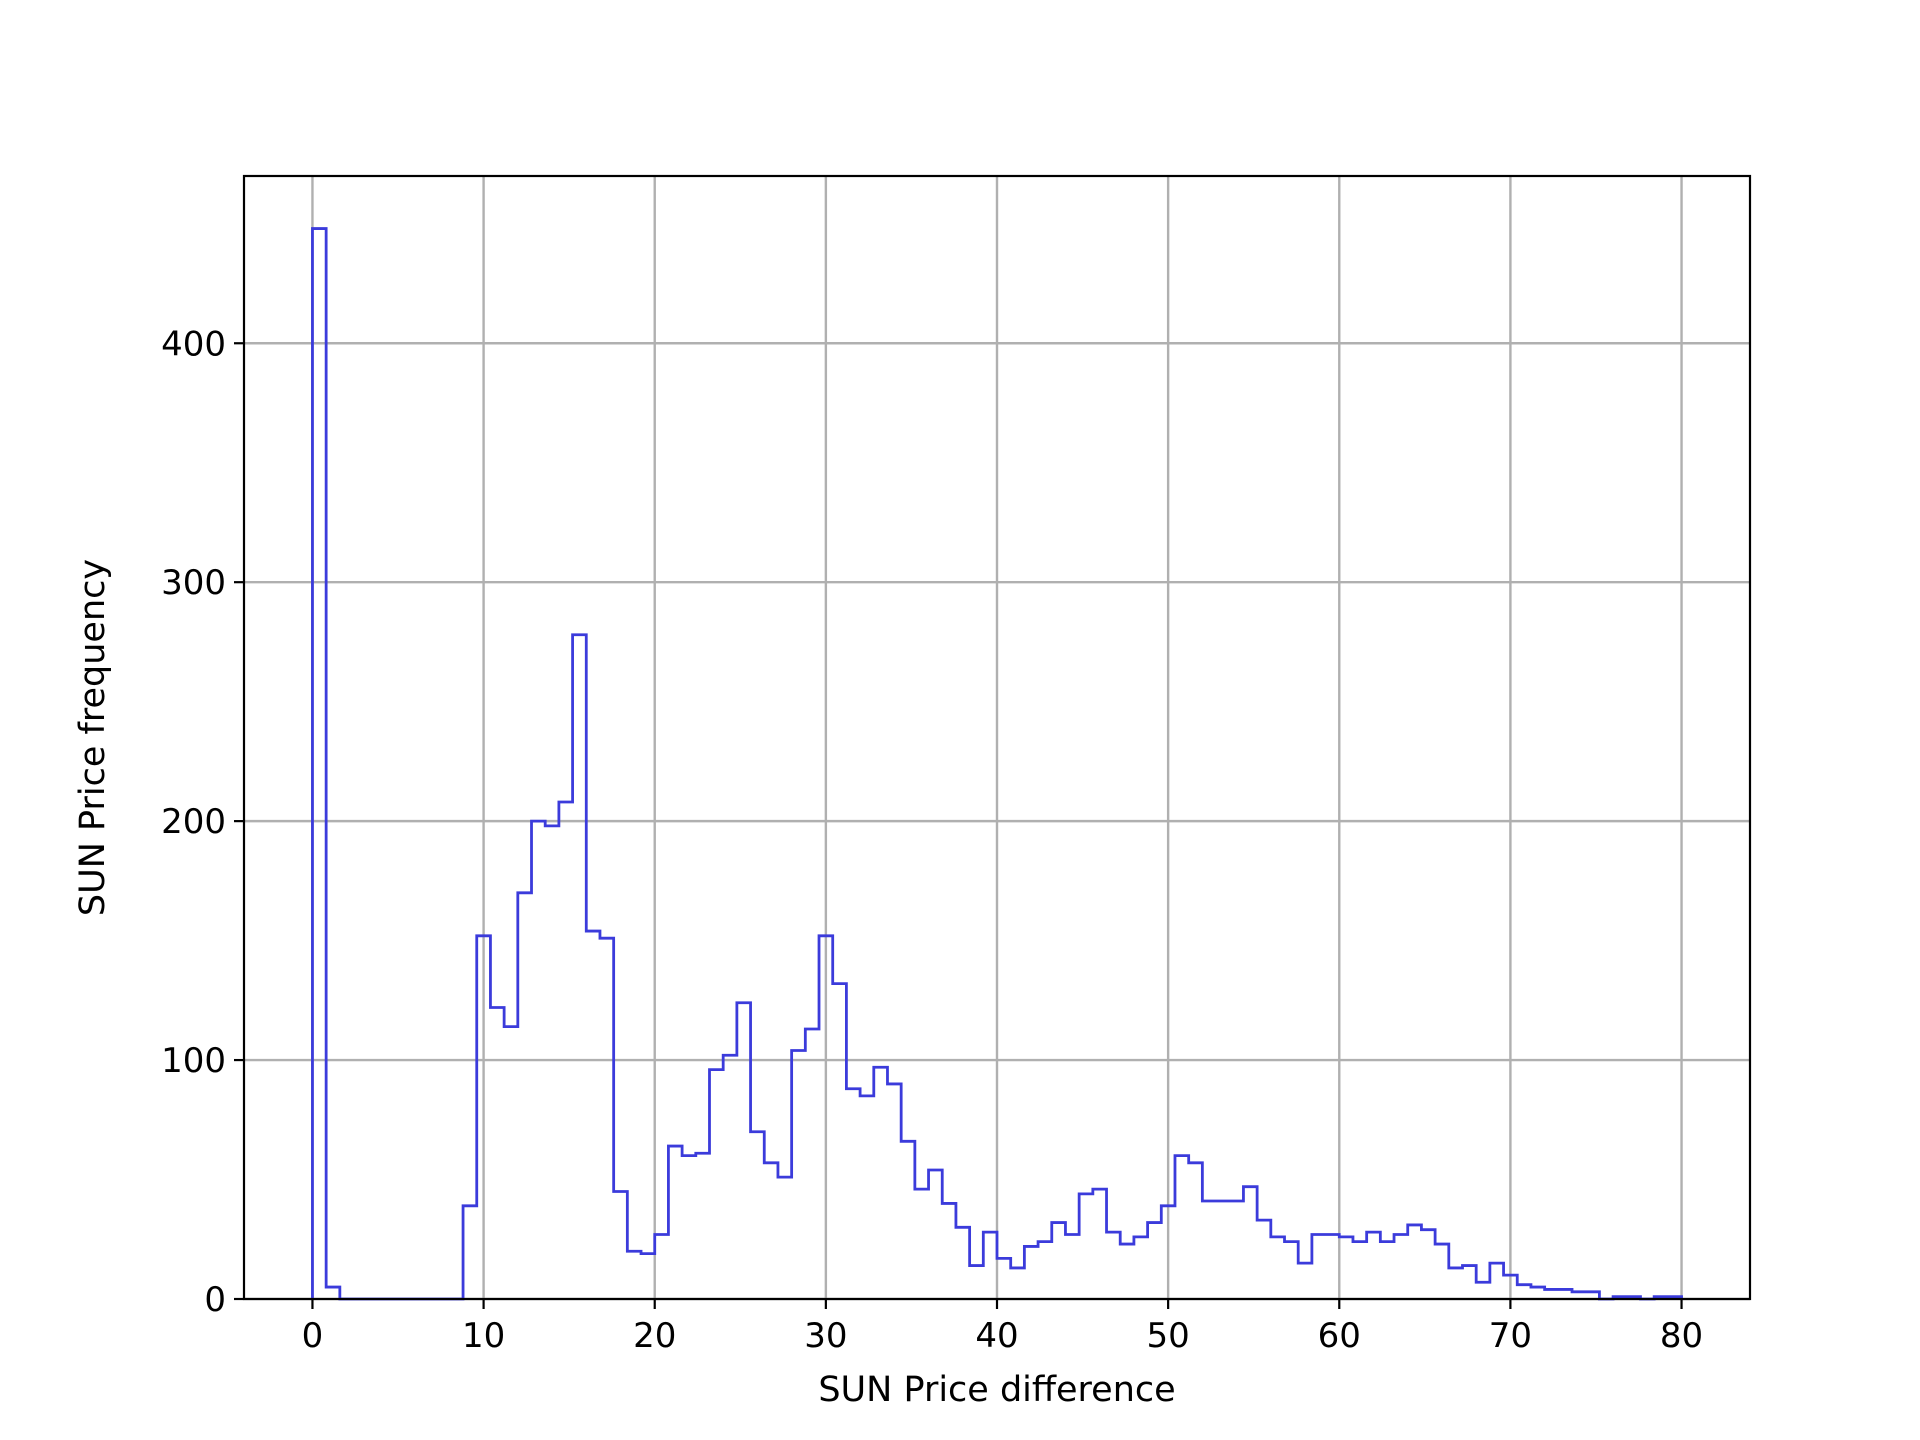 This screenshot has width=1920, height=1440. I want to click on y-tick-label: 100, so click(193, 1061).